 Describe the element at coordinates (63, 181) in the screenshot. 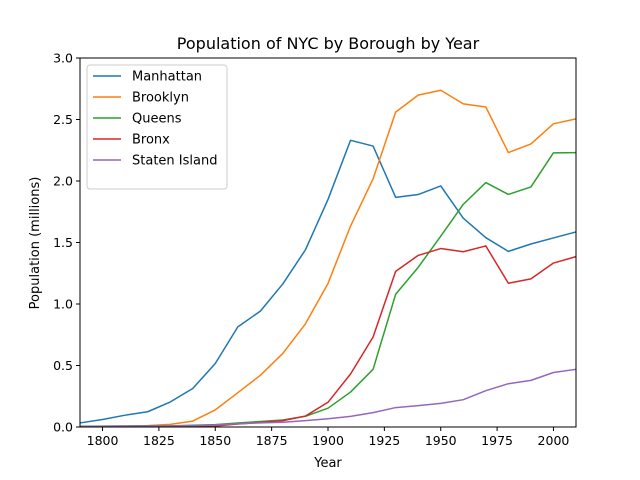

I see `y-tick-label: 2.0` at that location.